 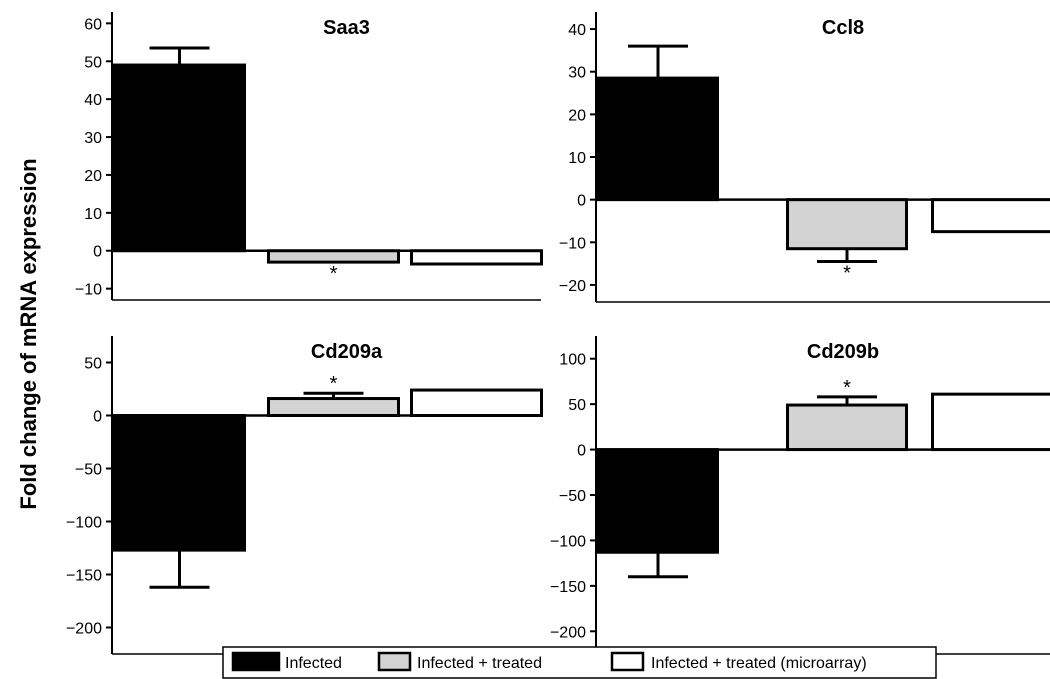 I want to click on legend-item: Infected + treated (microarray), so click(x=738, y=661).